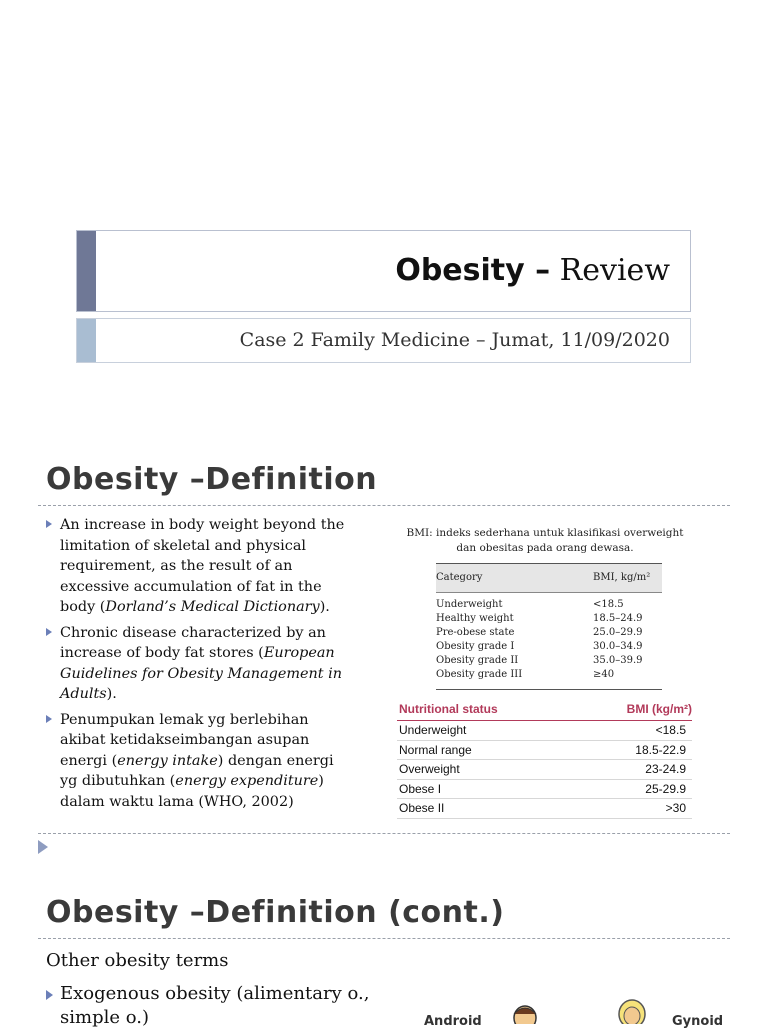 Image resolution: width=768 pixels, height=1030 pixels. Describe the element at coordinates (192, 791) in the screenshot. I see `bullet-tail: ) dalam waktu lama (WHO, 2002)` at that location.